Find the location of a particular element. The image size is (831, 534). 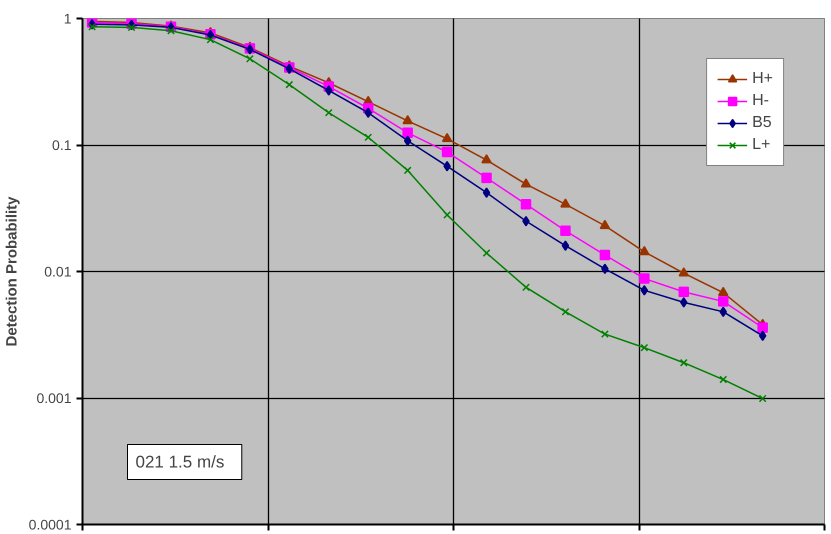

y-tick-label: 0.001 is located at coordinates (54, 398).